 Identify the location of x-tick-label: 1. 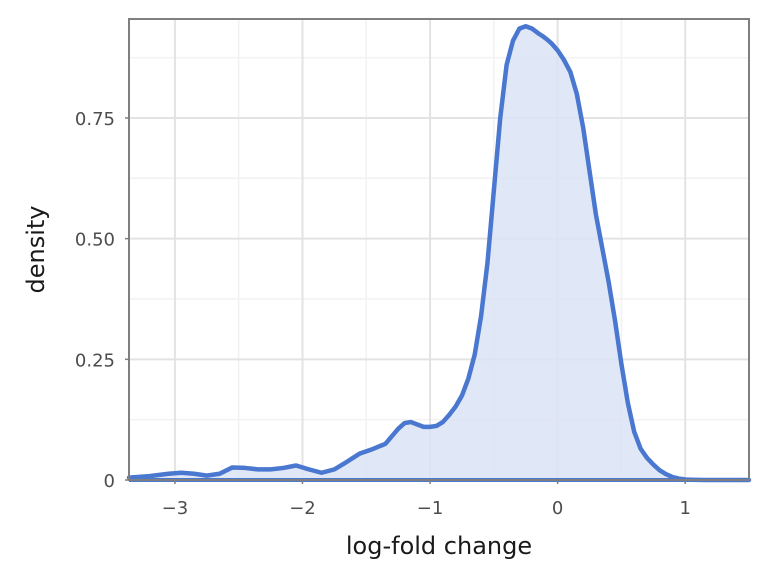
(684, 508).